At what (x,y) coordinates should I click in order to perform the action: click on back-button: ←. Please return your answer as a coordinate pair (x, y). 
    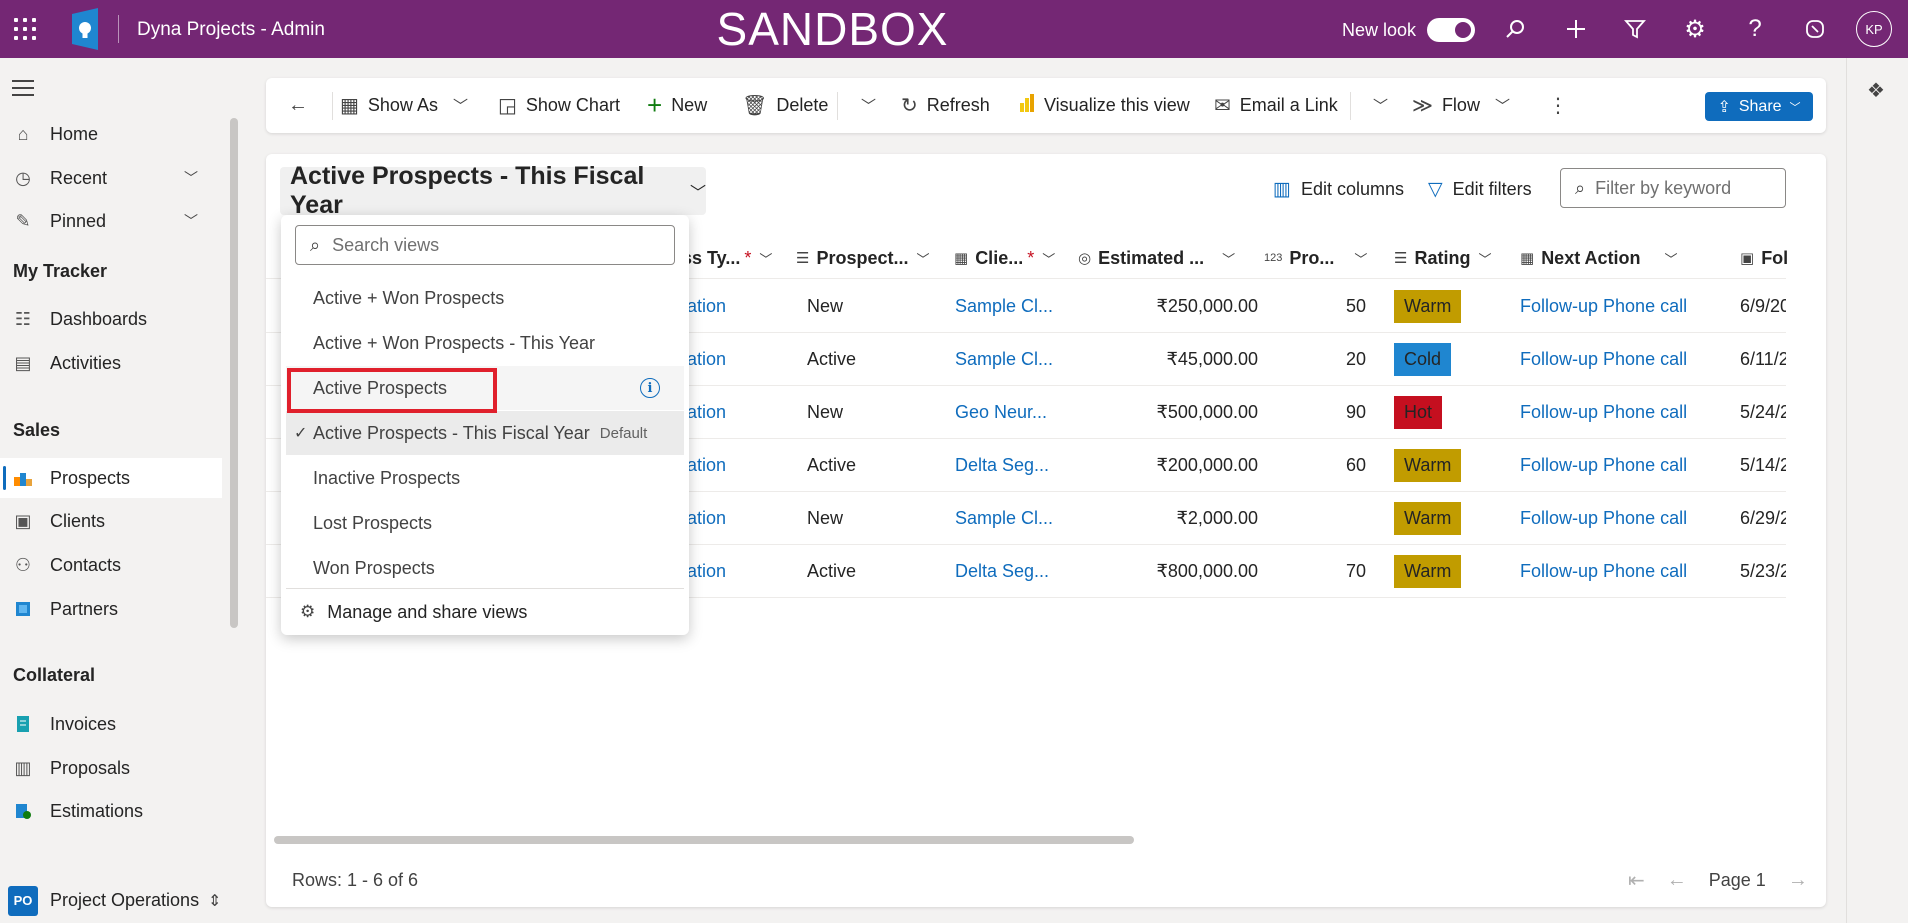
    Looking at the image, I should click on (302, 105).